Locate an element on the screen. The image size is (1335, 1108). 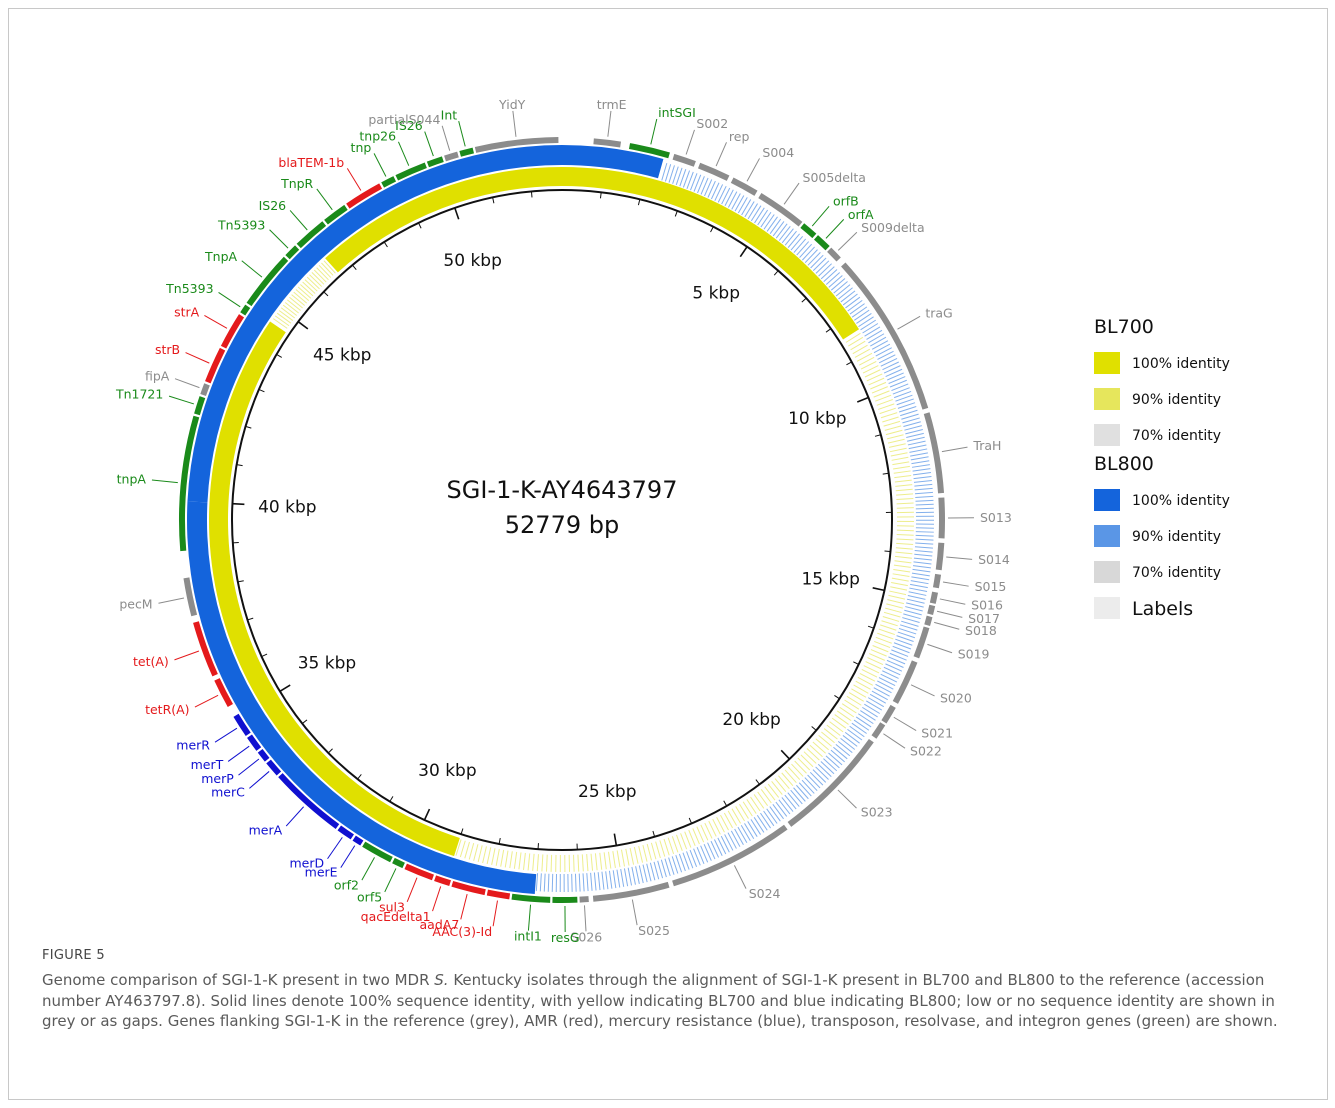
kbp-label: 5 kbp is located at coordinates (716, 293).